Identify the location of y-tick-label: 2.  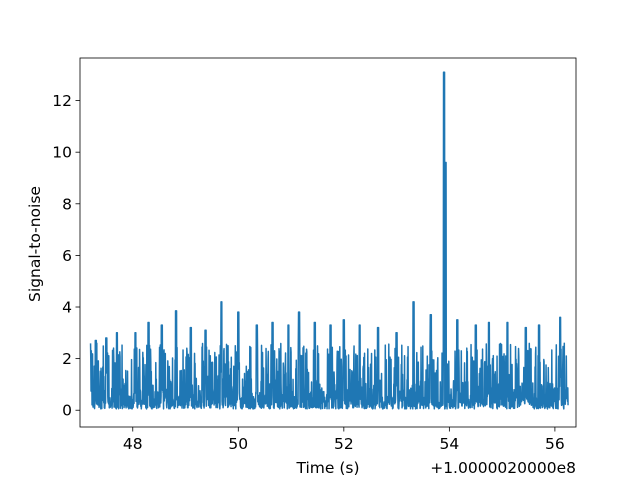
(67, 359).